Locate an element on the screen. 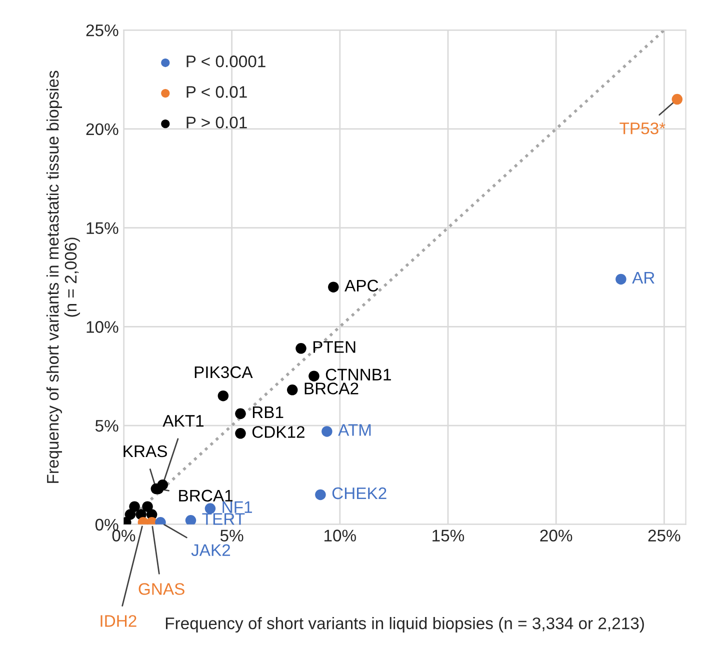  data-label: PIK3CA is located at coordinates (223, 372).